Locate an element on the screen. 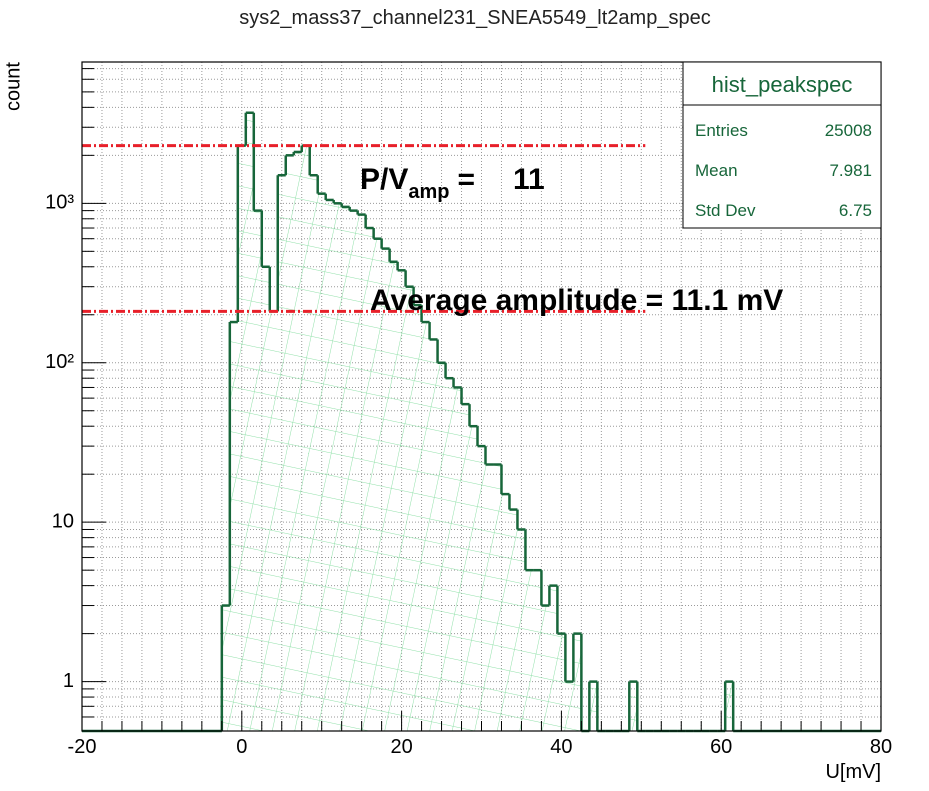  stats-value: 25008 is located at coordinates (848, 130).